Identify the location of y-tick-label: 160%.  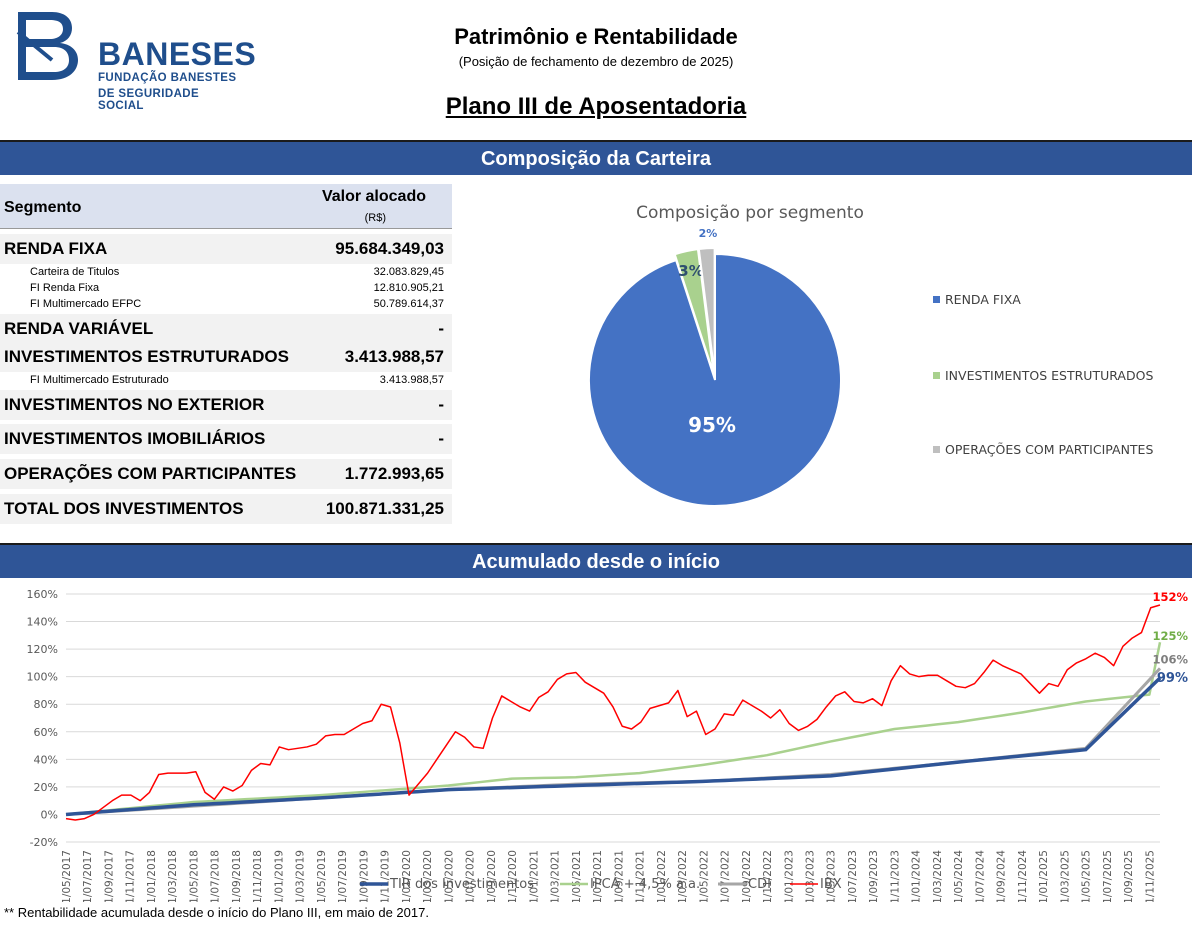
(42, 594).